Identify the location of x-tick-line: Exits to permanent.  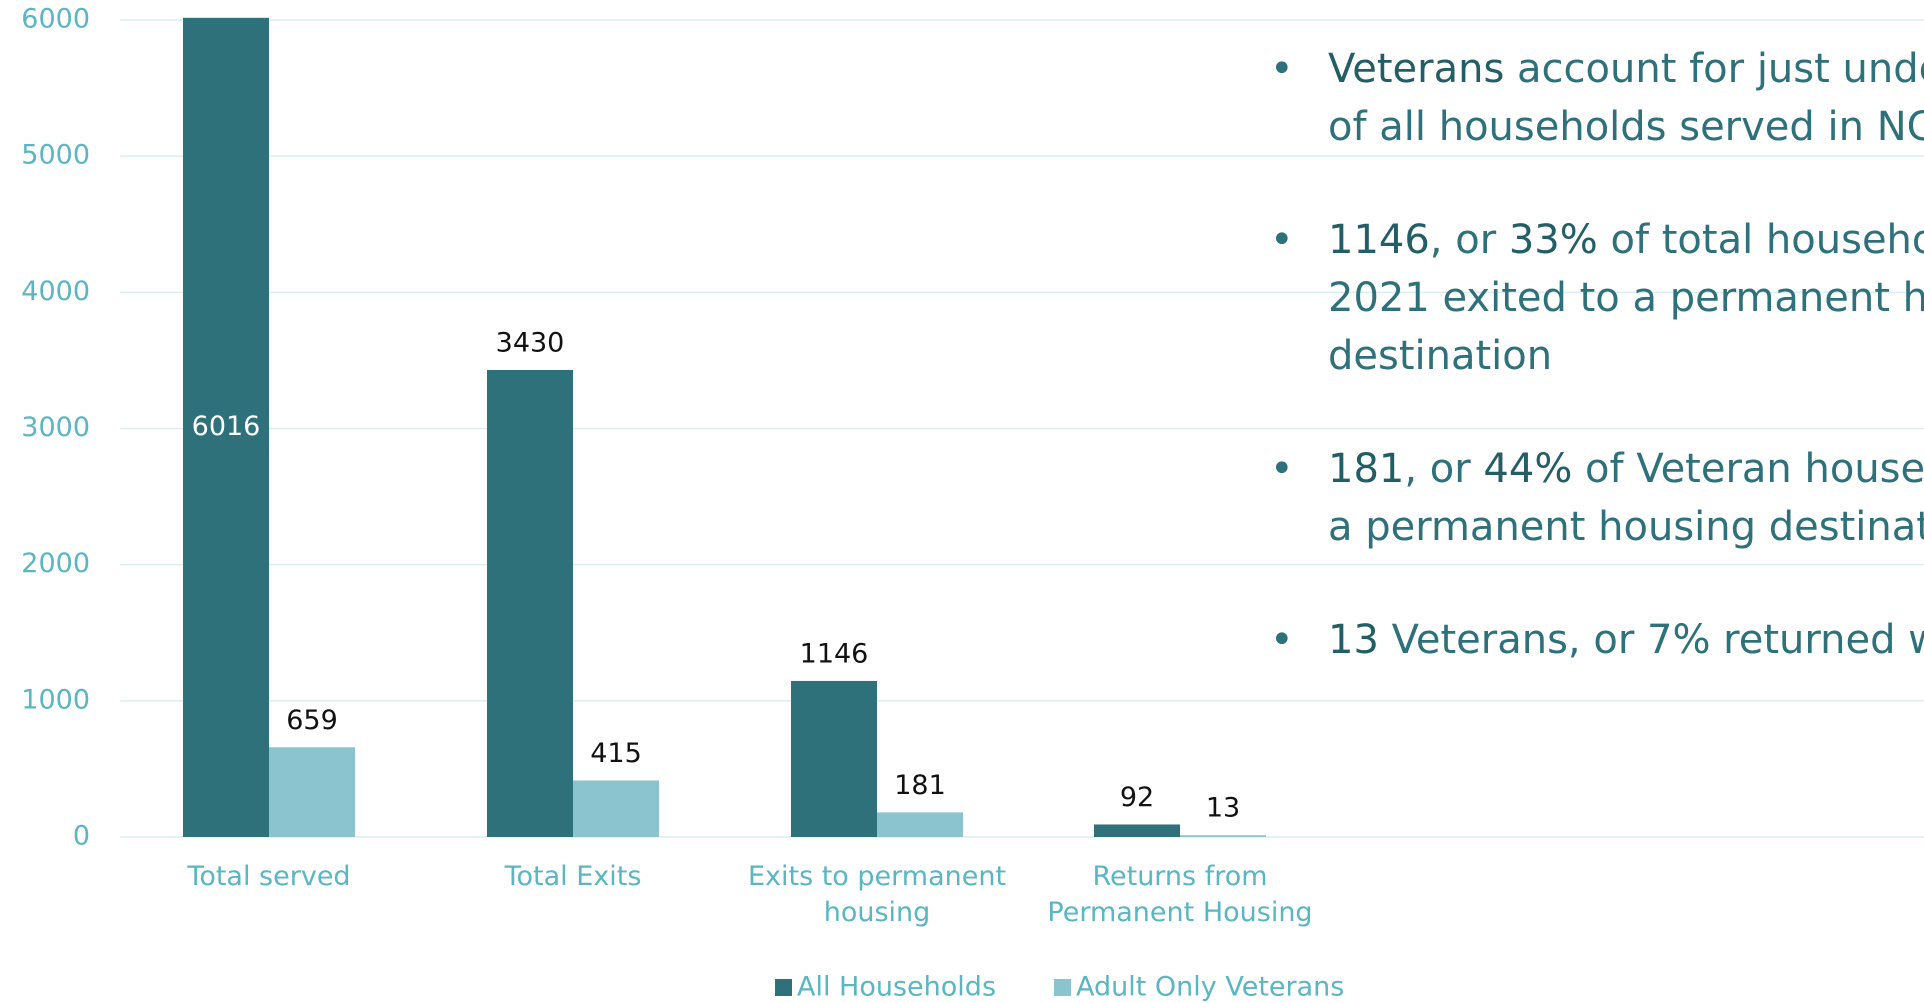
(877, 876).